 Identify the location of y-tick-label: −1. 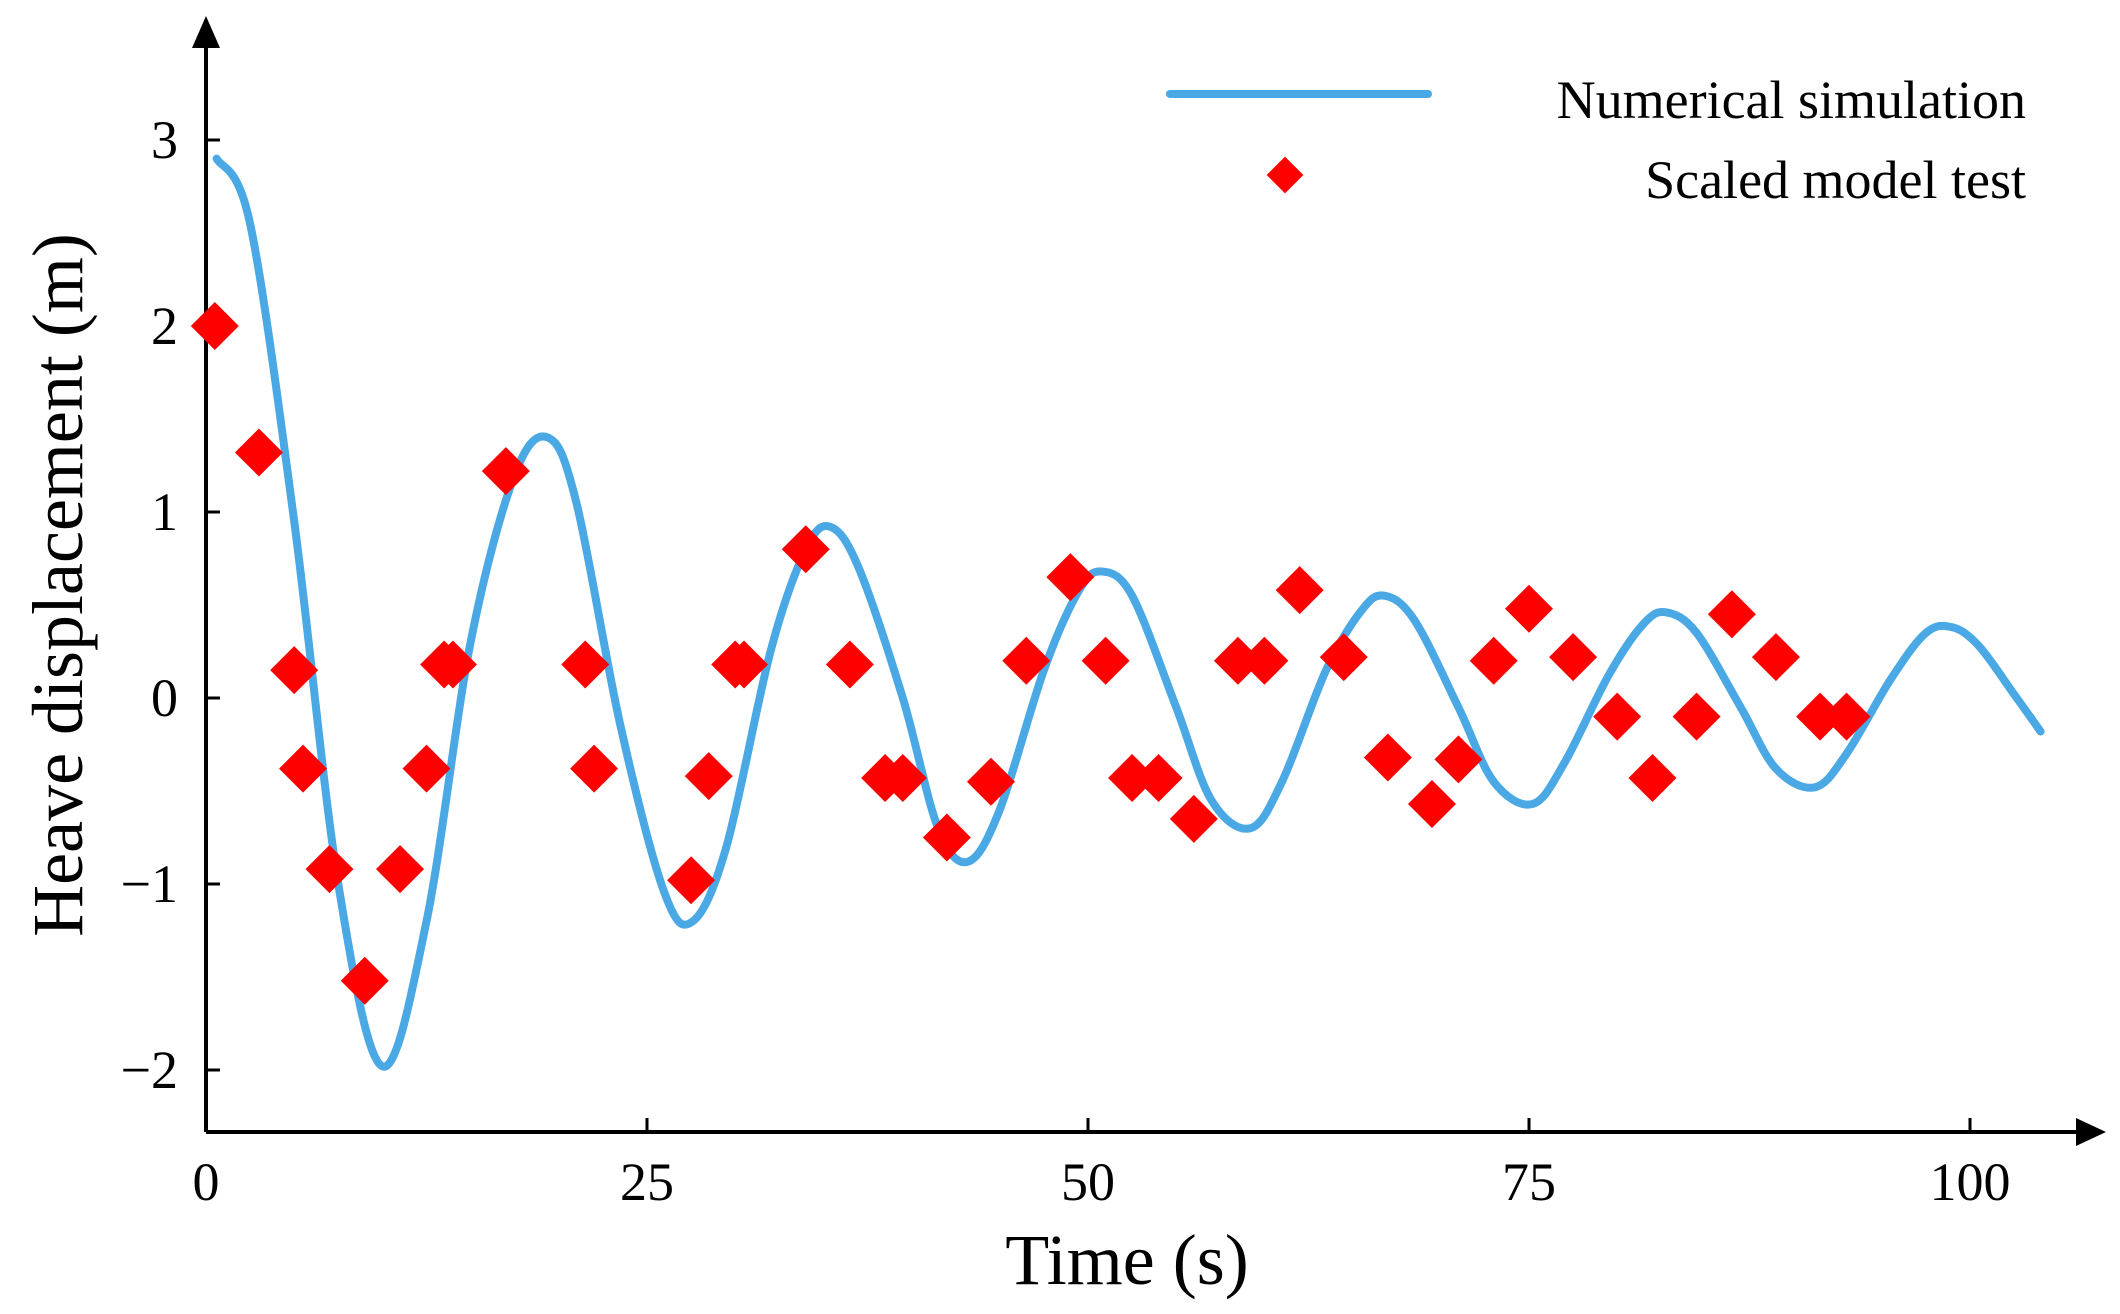
(149, 884).